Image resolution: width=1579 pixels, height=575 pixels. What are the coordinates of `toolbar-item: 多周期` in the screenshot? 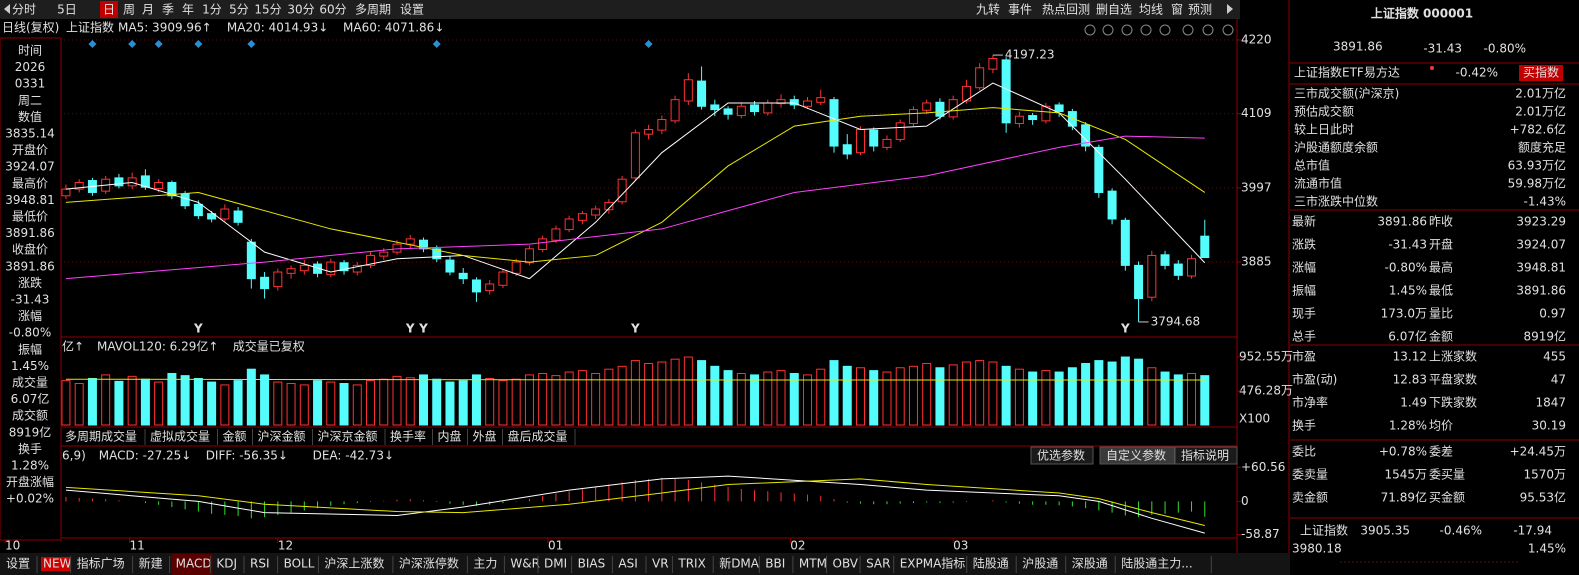 It's located at (373, 10).